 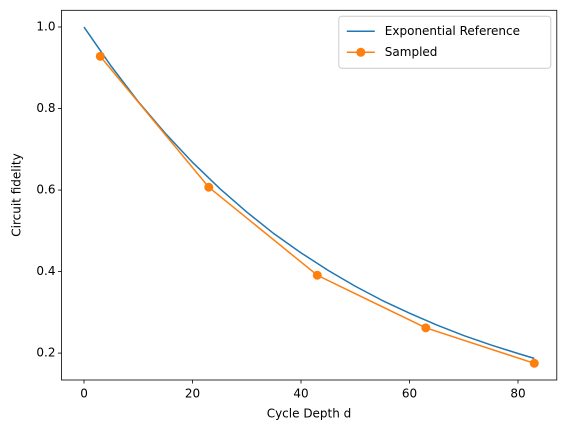 I want to click on legend-marker, so click(x=361, y=52).